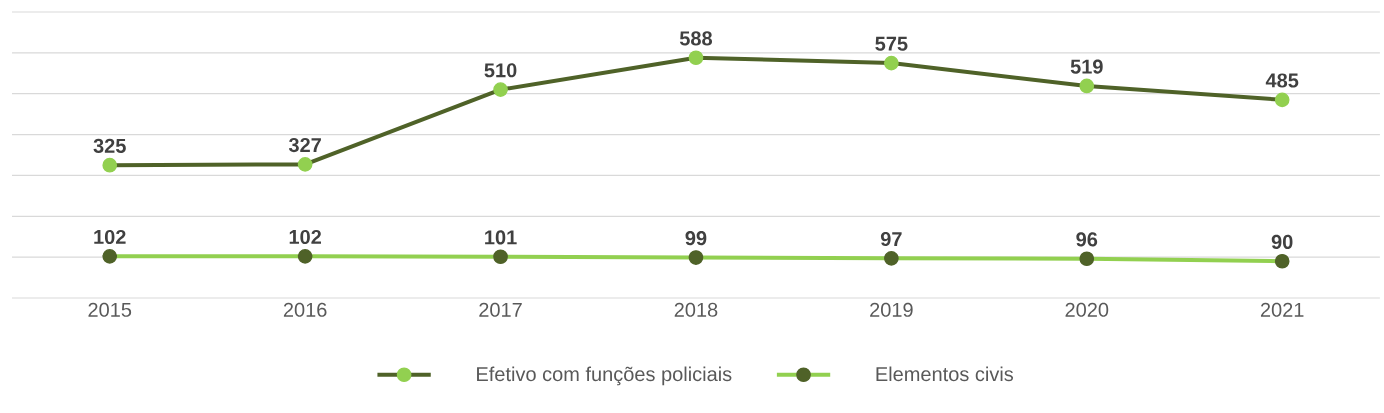  I want to click on data-label: 96, so click(1087, 239).